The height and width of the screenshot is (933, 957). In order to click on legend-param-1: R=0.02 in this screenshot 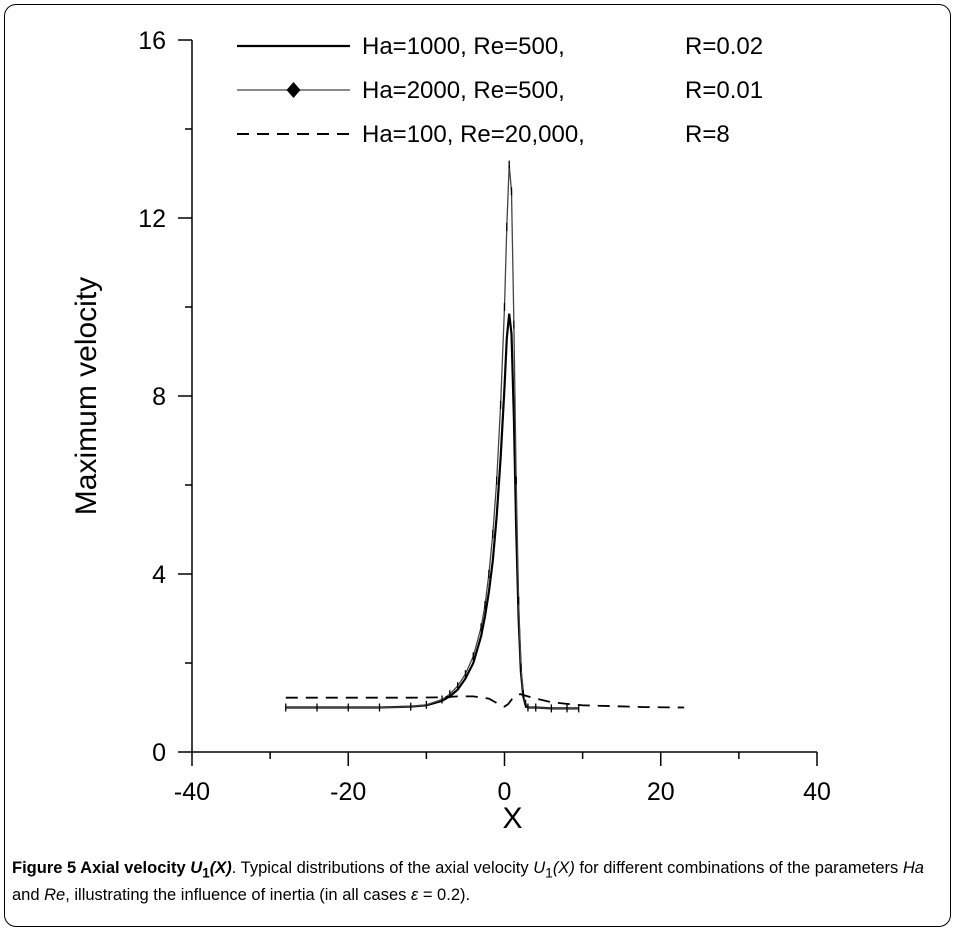, I will do `click(724, 46)`.